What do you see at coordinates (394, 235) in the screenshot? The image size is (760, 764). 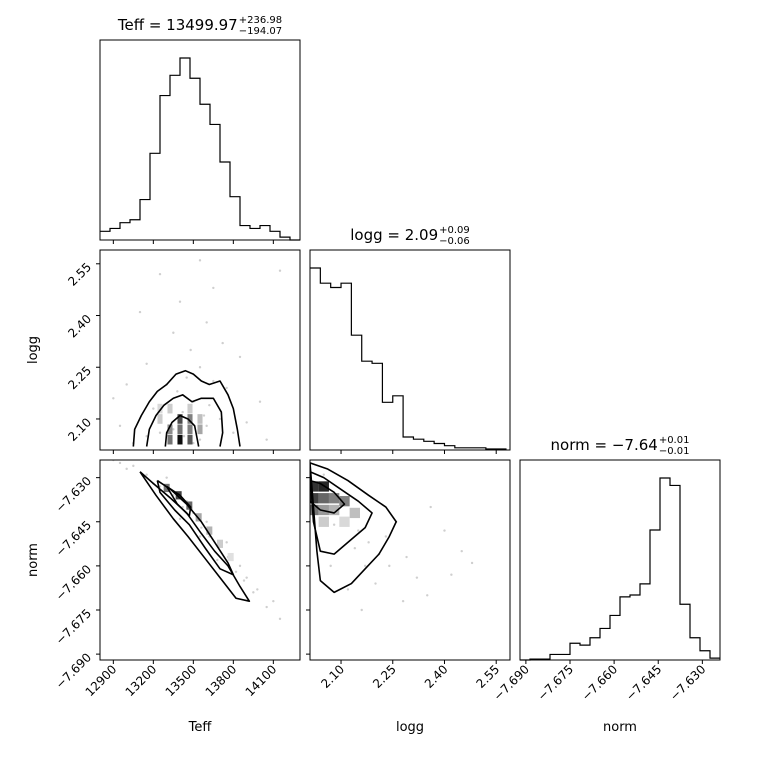 I see `title-main-text: logg = 2.09` at bounding box center [394, 235].